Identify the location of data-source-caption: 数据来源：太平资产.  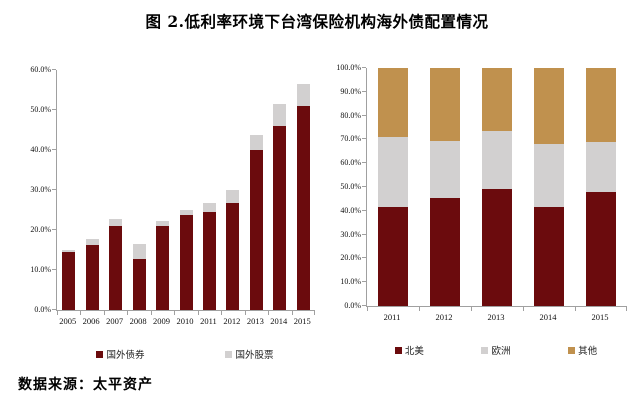
(85, 384).